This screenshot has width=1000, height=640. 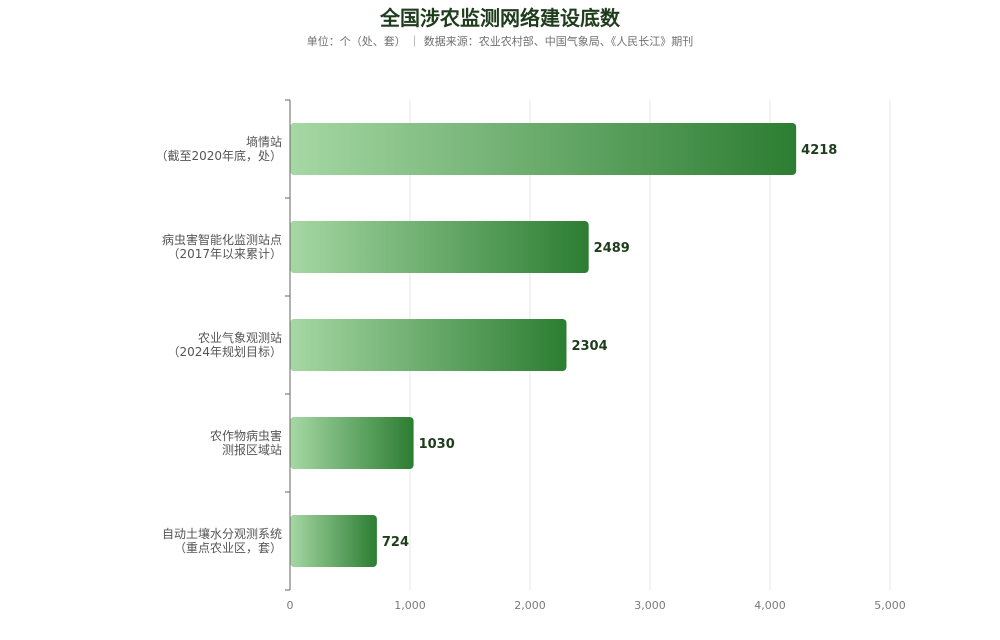 I want to click on category-label-line: （2024年规划目标）, so click(x=224, y=351).